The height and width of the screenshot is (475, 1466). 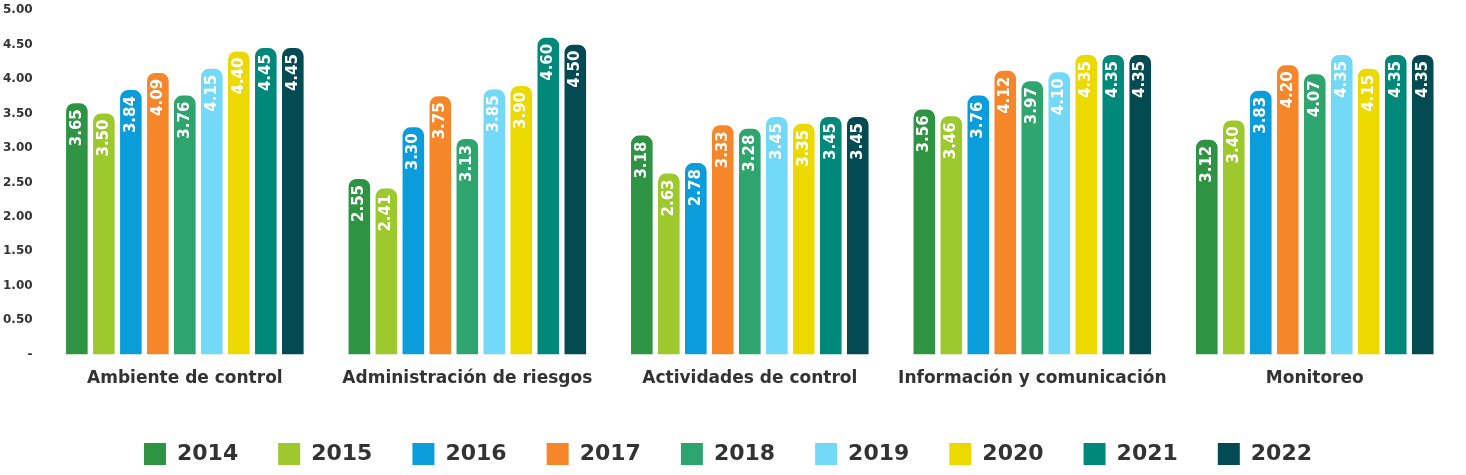 I want to click on data-label: 4.20, so click(x=1286, y=90).